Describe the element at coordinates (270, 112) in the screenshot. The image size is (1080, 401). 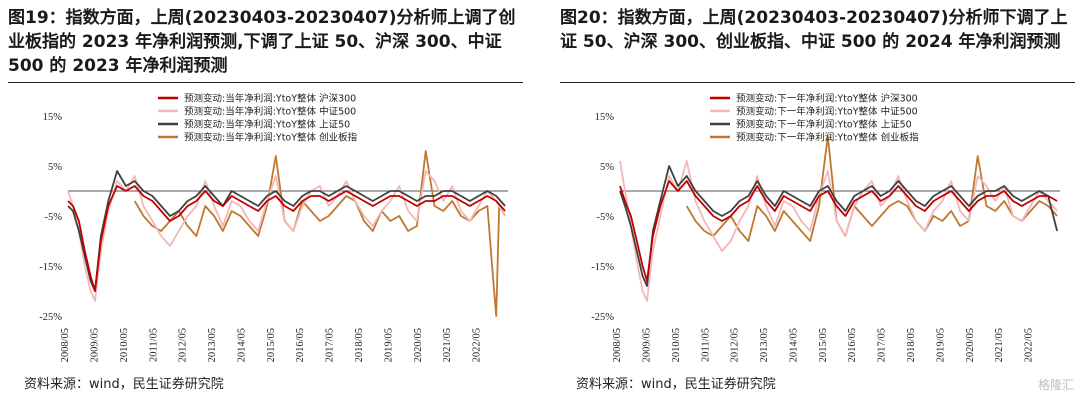
I see `legend-label: 预测变动:当年净利润:YtoY整体 中证500` at that location.